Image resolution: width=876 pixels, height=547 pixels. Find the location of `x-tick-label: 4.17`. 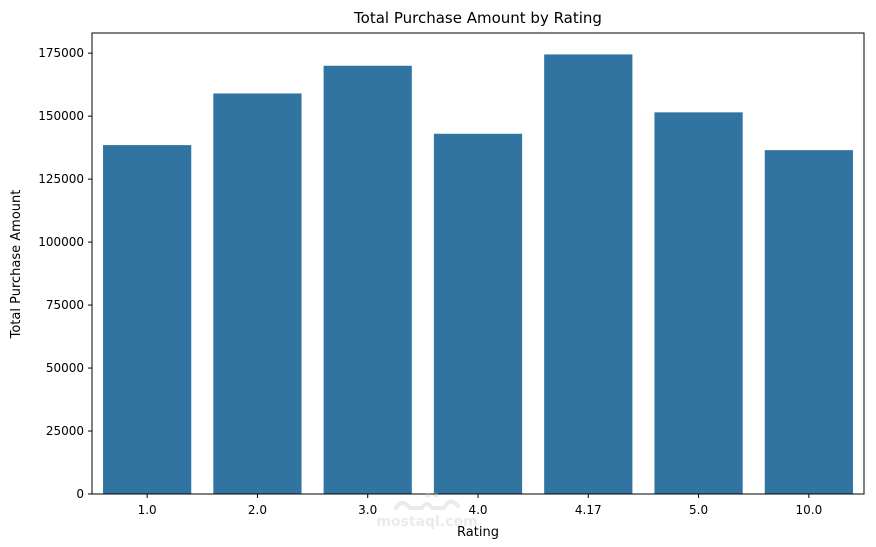

x-tick-label: 4.17 is located at coordinates (588, 510).